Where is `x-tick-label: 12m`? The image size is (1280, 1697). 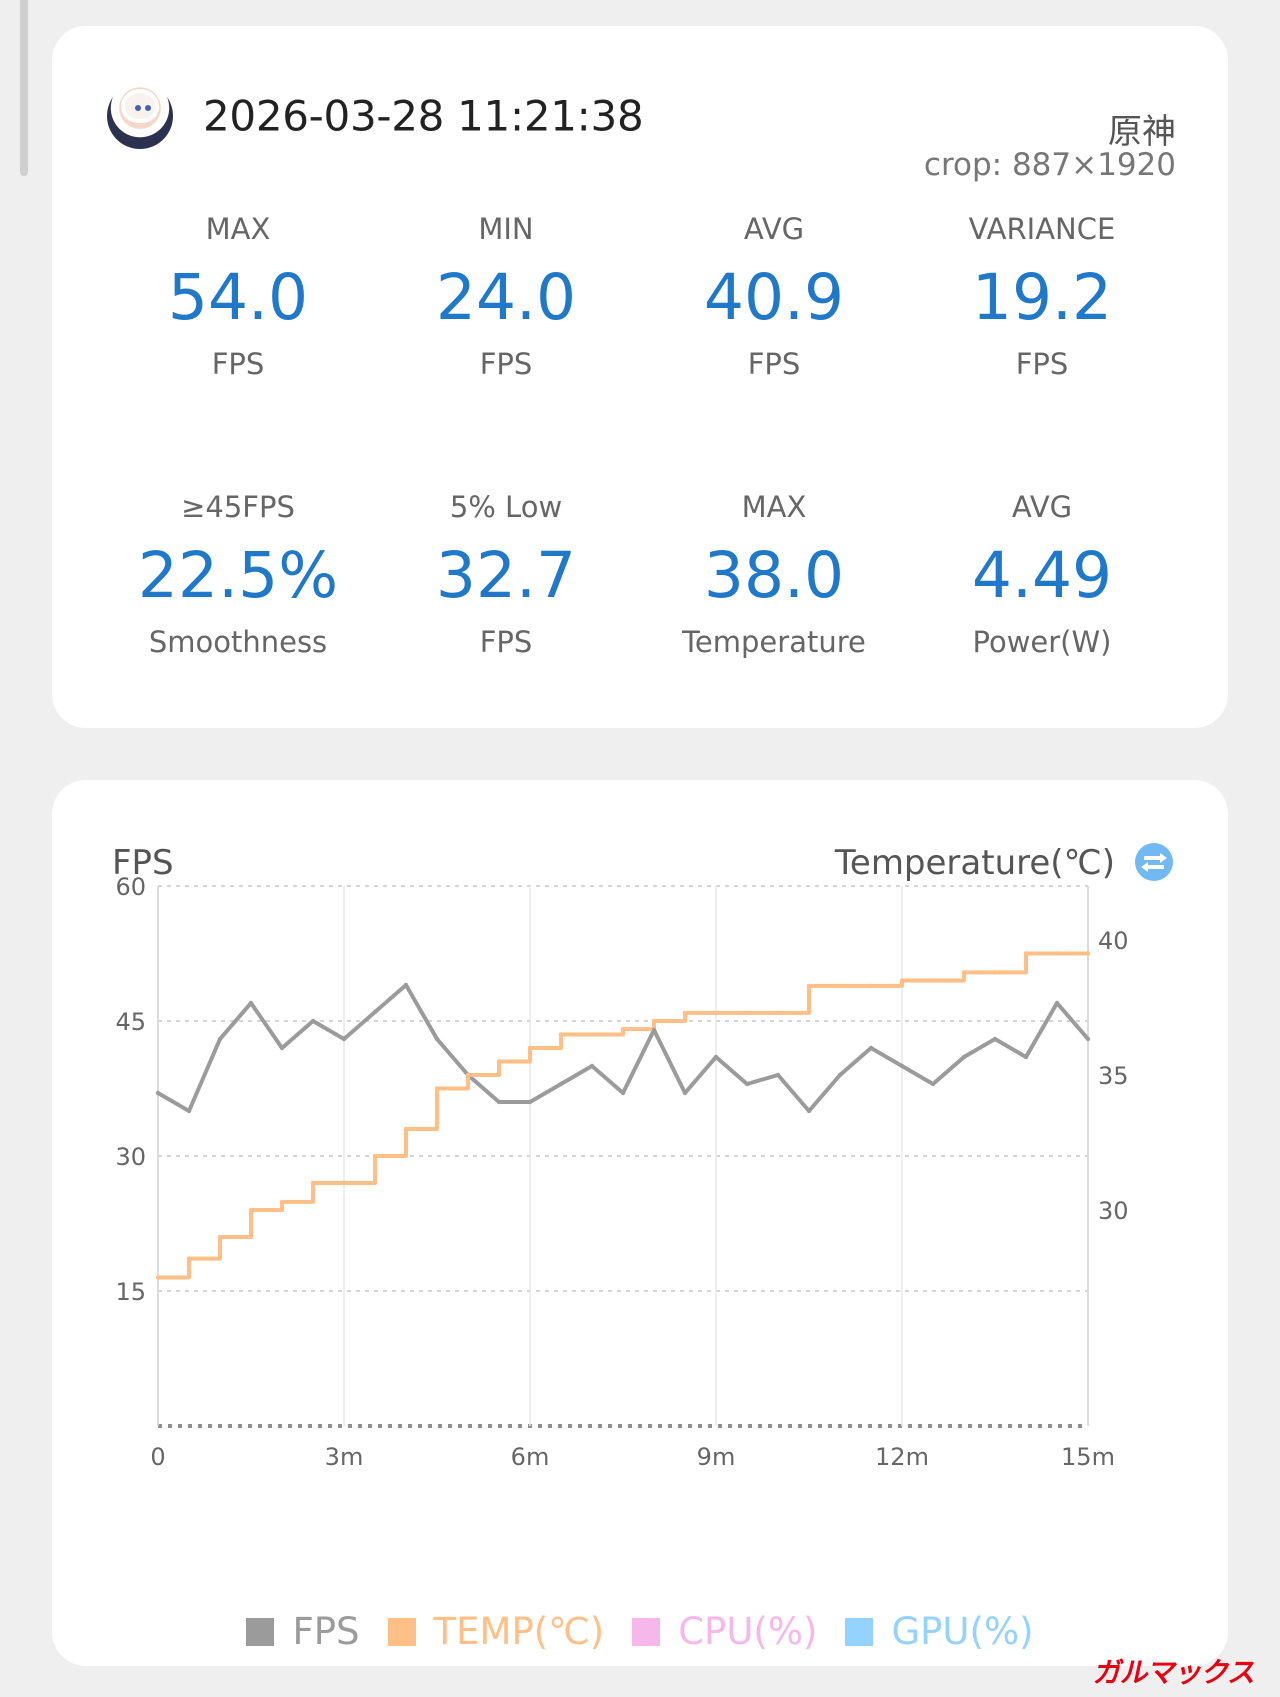
x-tick-label: 12m is located at coordinates (902, 1457).